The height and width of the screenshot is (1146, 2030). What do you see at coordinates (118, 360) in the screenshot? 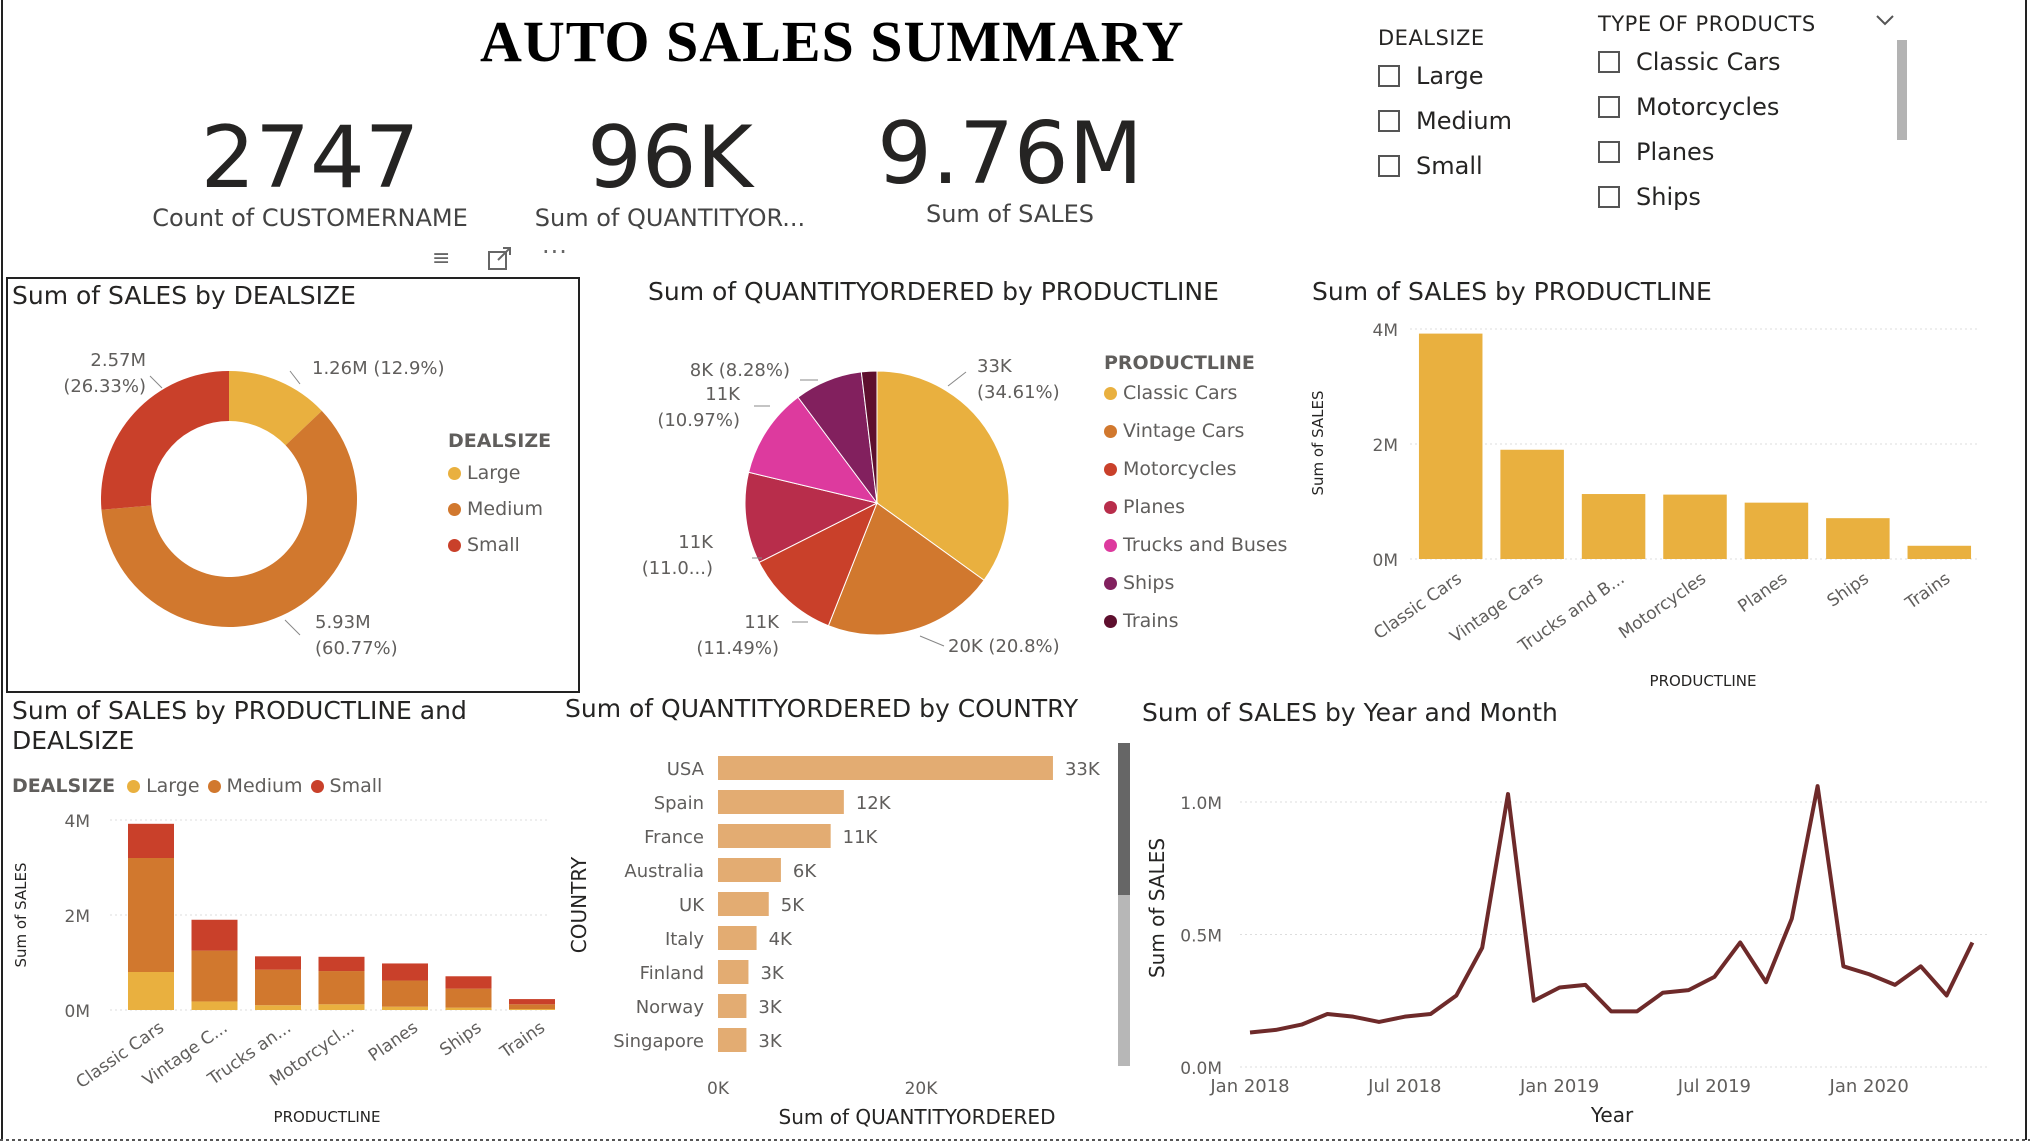
I see `data-label: 2.57M` at bounding box center [118, 360].